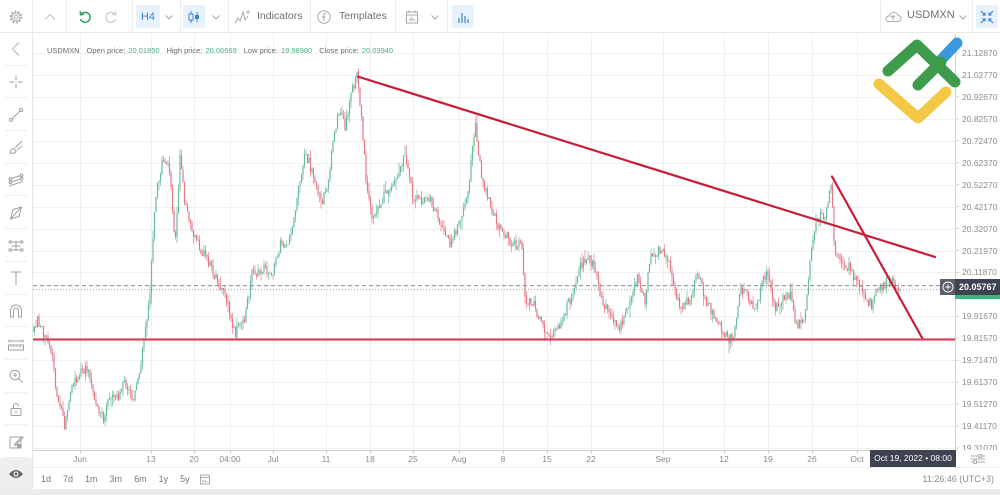  I want to click on date-range-button, so click(412, 16).